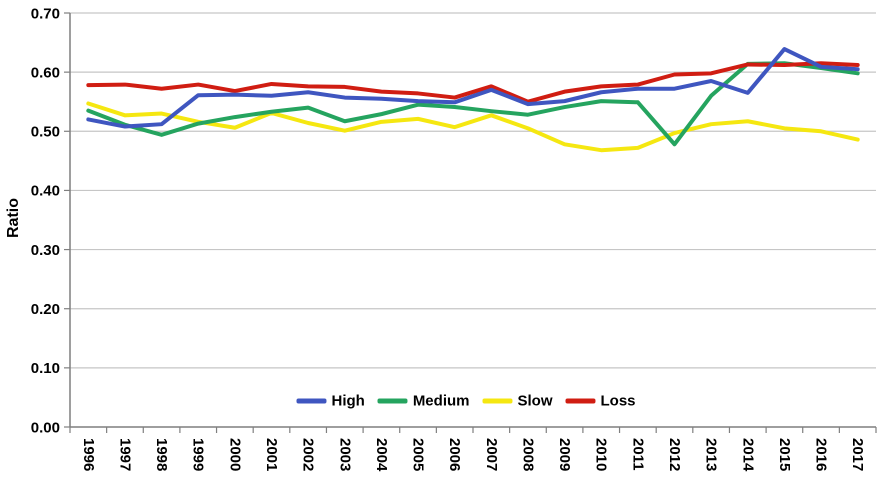 The height and width of the screenshot is (481, 882). Describe the element at coordinates (381, 455) in the screenshot. I see `x-axis-tick-label: 2004` at that location.